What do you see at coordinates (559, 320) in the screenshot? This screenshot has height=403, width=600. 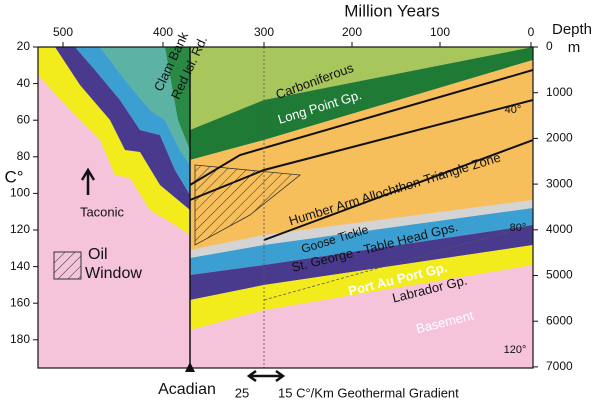 I see `y2-tick-label: 6000` at bounding box center [559, 320].